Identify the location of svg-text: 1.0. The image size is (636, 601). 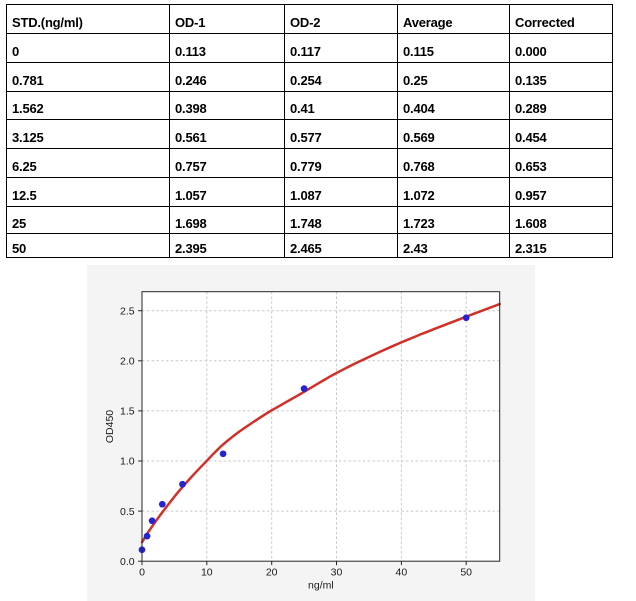
(127, 462).